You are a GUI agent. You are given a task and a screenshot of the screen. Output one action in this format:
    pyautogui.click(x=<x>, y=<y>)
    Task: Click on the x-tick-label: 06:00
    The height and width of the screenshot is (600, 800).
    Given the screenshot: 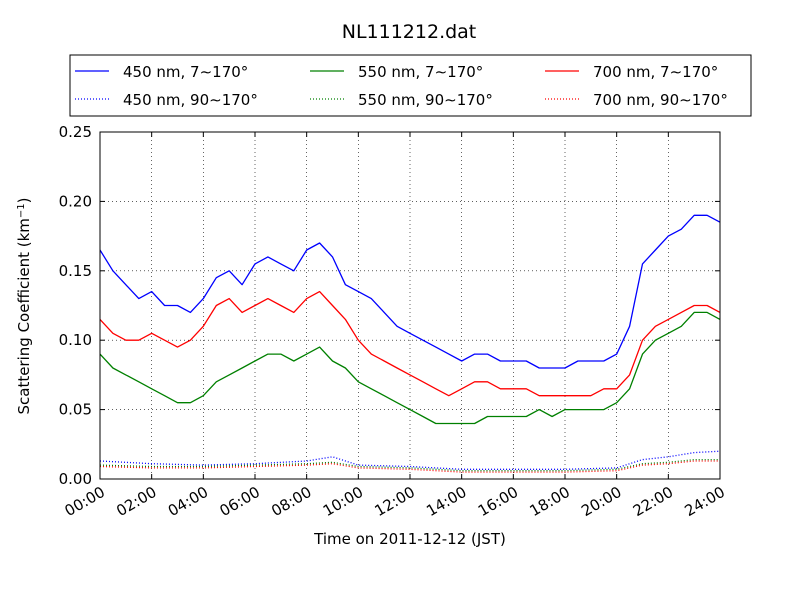 What is the action you would take?
    pyautogui.click(x=240, y=501)
    